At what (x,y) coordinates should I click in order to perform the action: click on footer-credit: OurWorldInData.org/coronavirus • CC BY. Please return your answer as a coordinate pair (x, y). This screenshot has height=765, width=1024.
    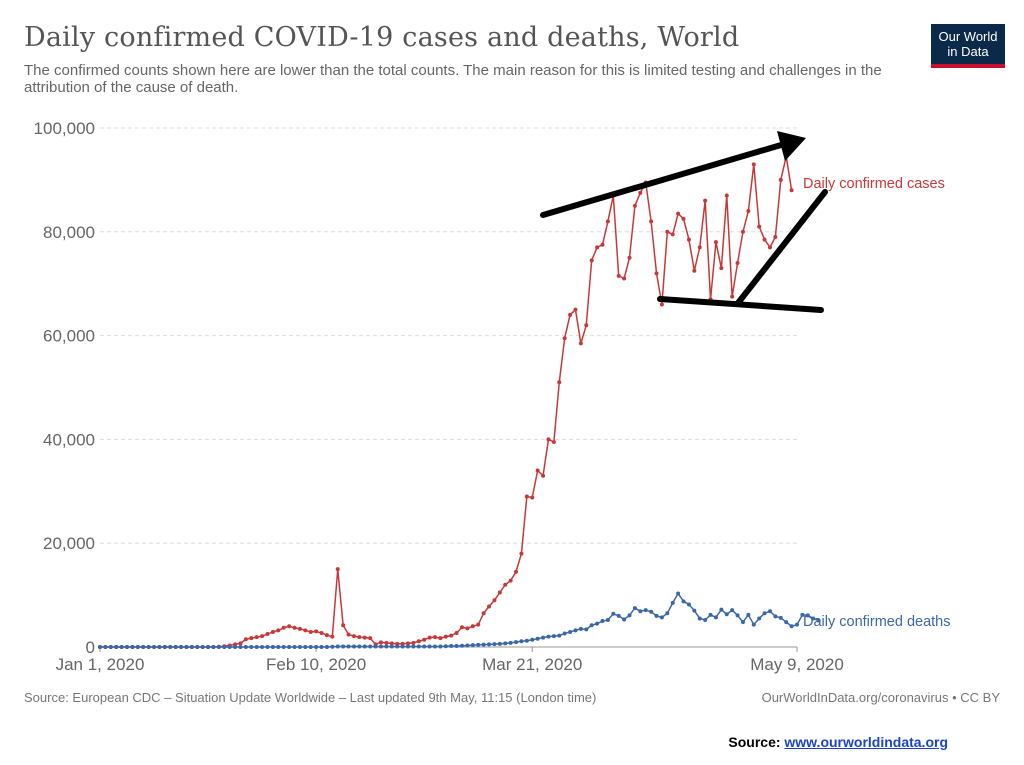
    Looking at the image, I should click on (880, 697).